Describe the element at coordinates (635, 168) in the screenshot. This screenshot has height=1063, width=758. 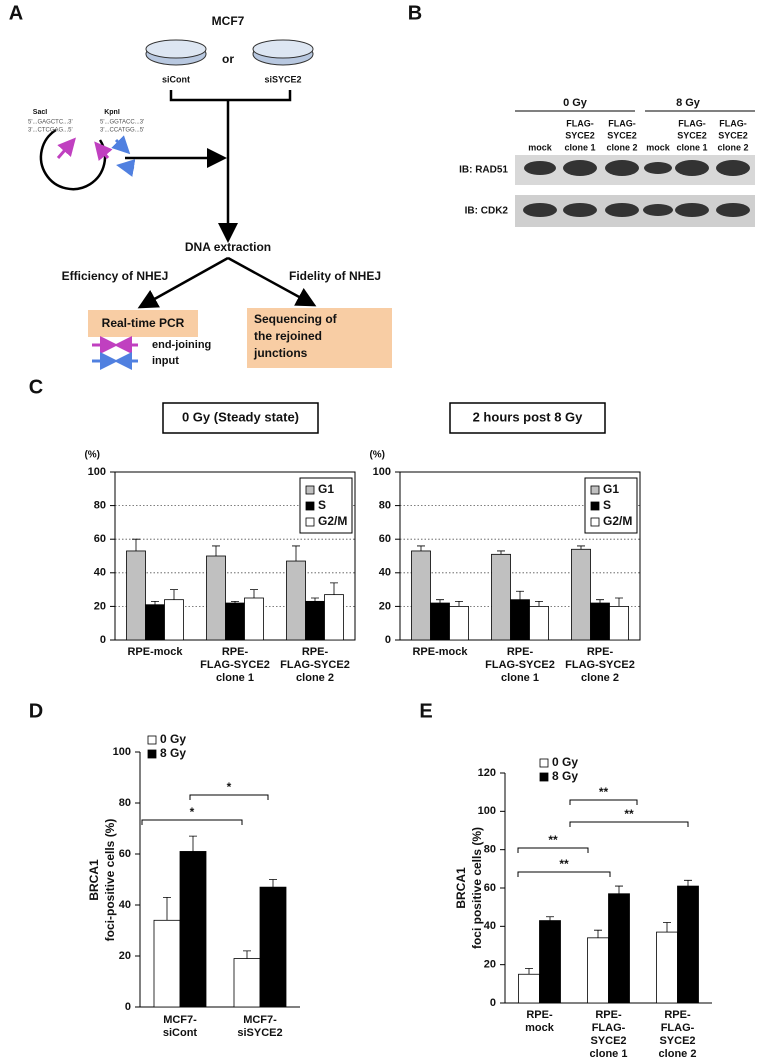
I see `panel-b-graphics` at that location.